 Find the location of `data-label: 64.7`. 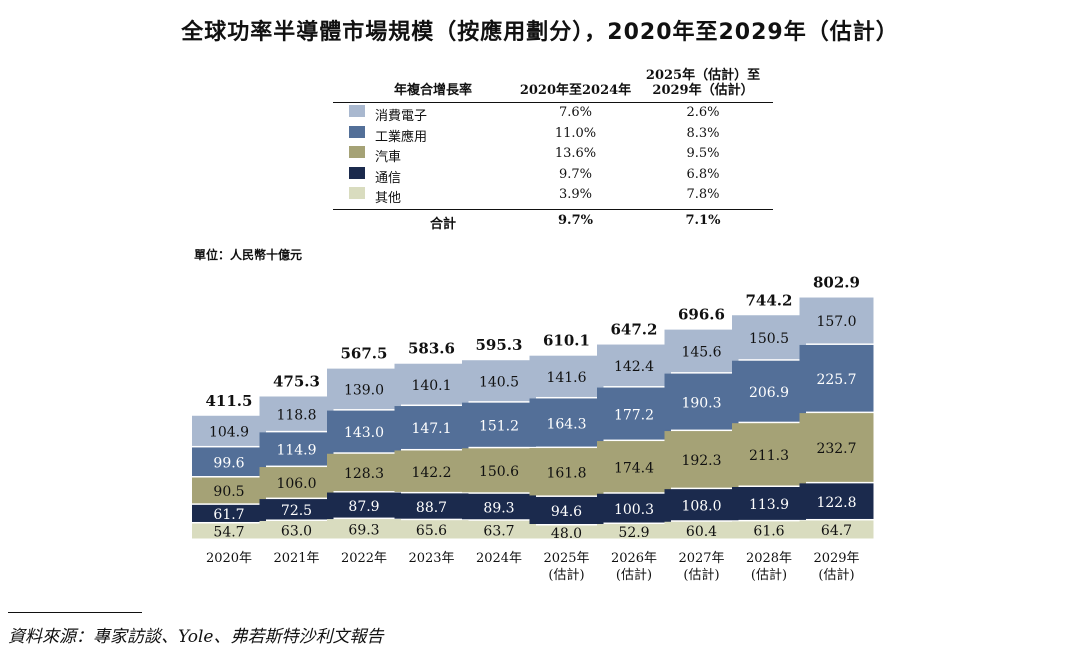

data-label: 64.7 is located at coordinates (836, 531).